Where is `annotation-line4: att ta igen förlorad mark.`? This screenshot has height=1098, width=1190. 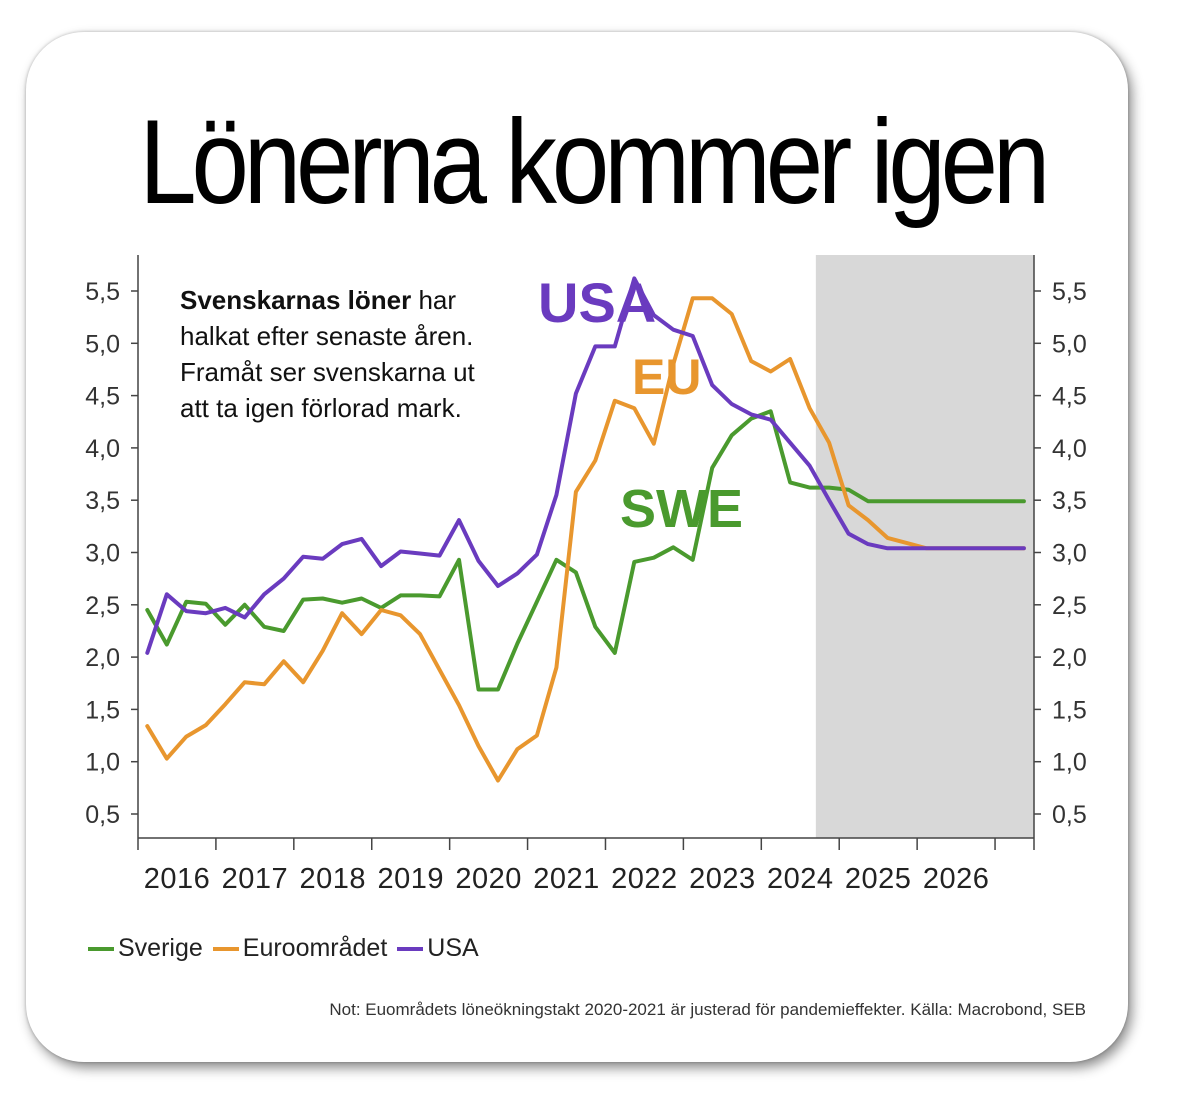
annotation-line4: att ta igen förlorad mark. is located at coordinates (321, 408).